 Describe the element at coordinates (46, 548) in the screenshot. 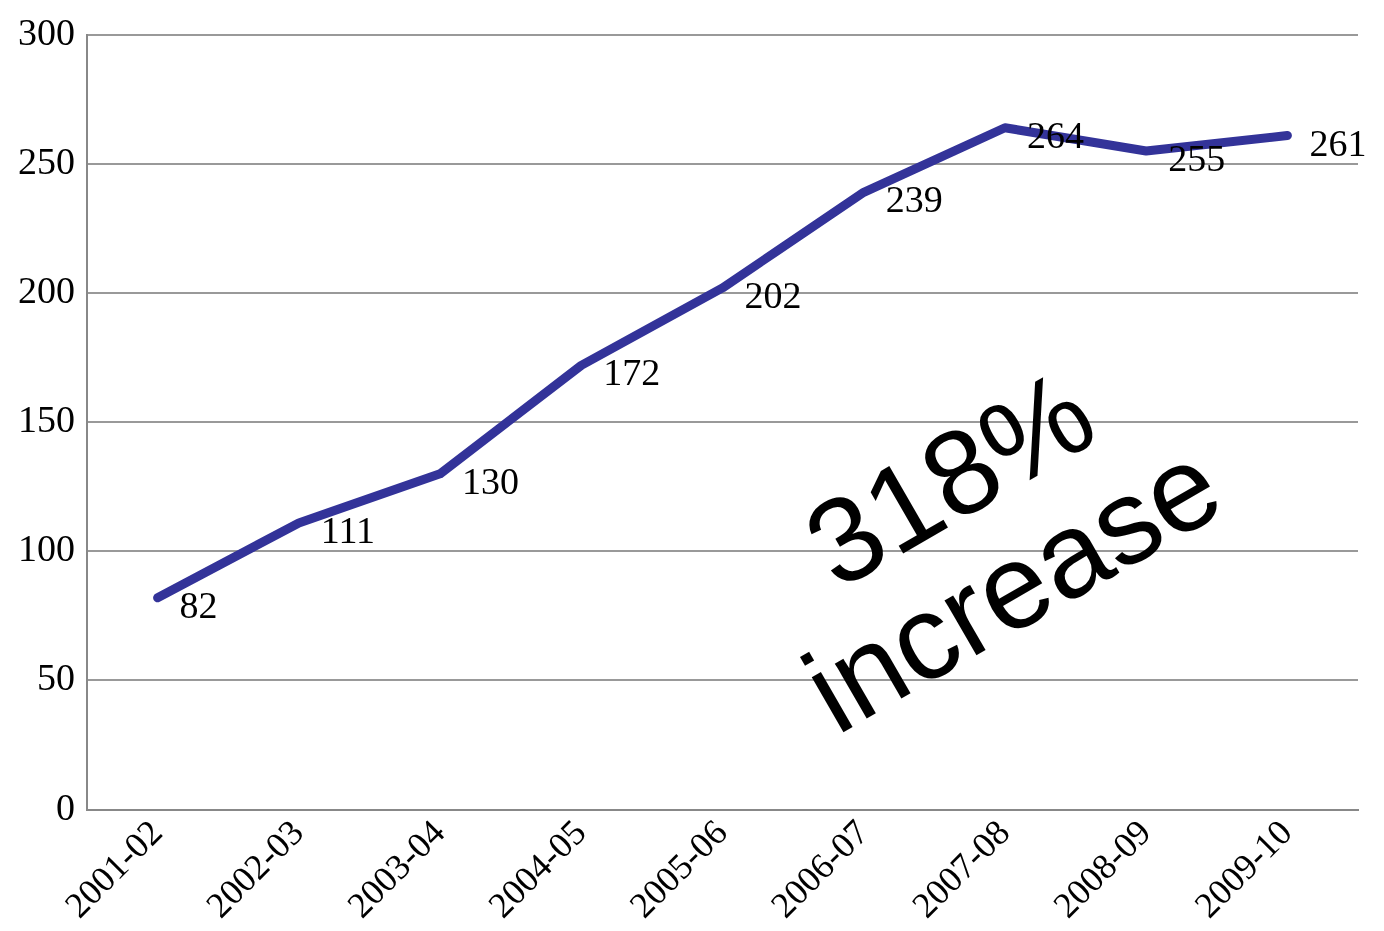

I see `y-tick-label: 100` at that location.